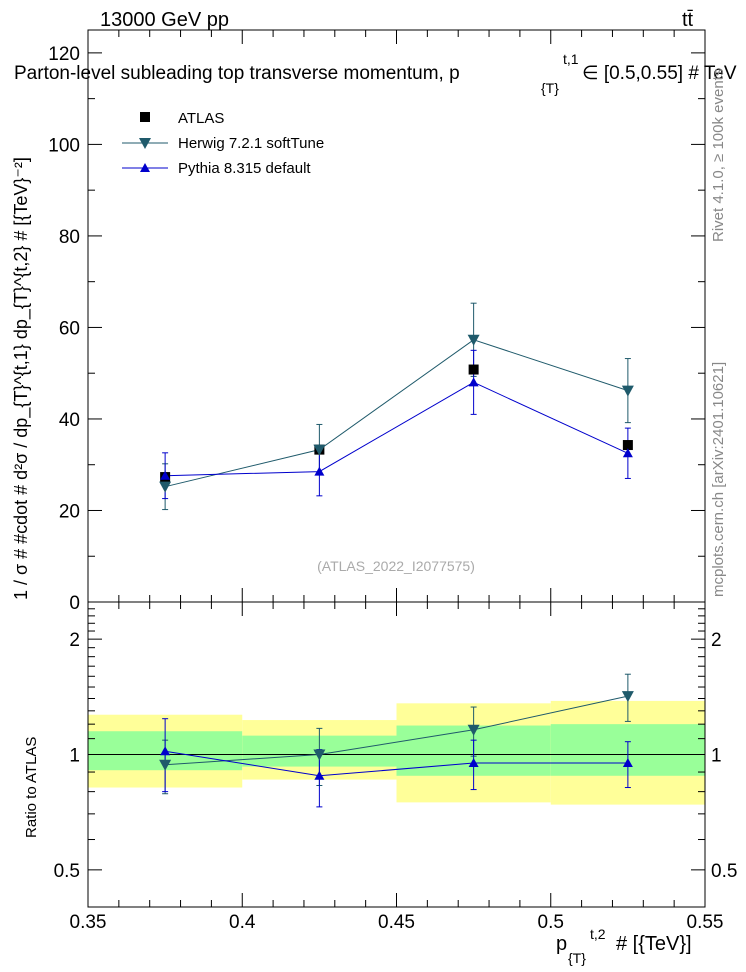 Image resolution: width=746 pixels, height=972 pixels. Describe the element at coordinates (88, 922) in the screenshot. I see `xtick-label: 0.35` at that location.